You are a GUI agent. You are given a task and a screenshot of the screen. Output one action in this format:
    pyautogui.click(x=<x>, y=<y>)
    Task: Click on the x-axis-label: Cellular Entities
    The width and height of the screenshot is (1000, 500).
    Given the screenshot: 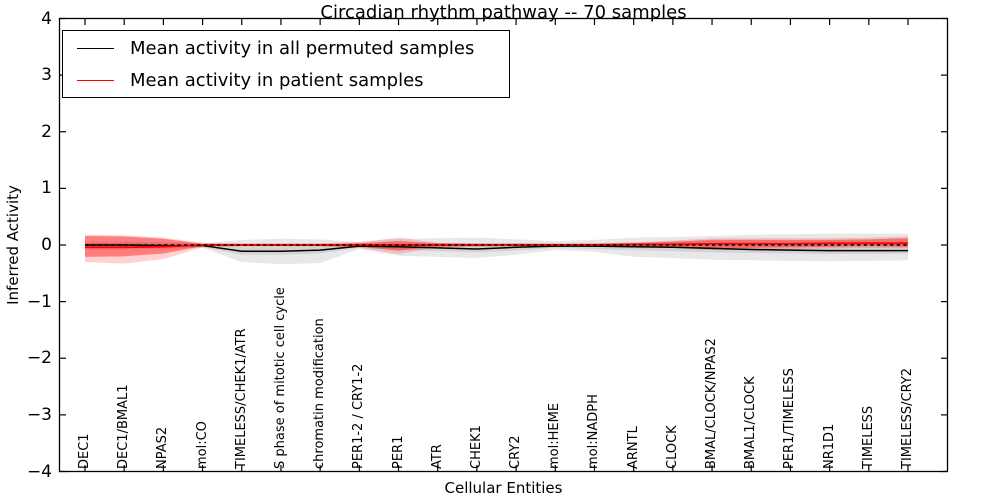 What is the action you would take?
    pyautogui.click(x=503, y=488)
    